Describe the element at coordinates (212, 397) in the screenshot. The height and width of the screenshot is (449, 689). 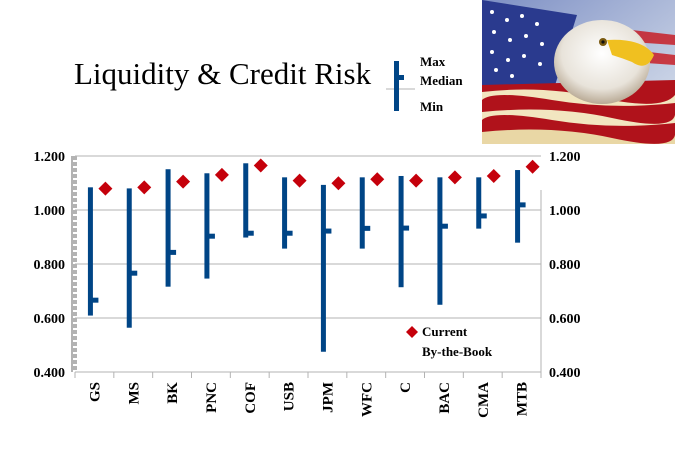
I see `x-tick-label: PNC` at that location.